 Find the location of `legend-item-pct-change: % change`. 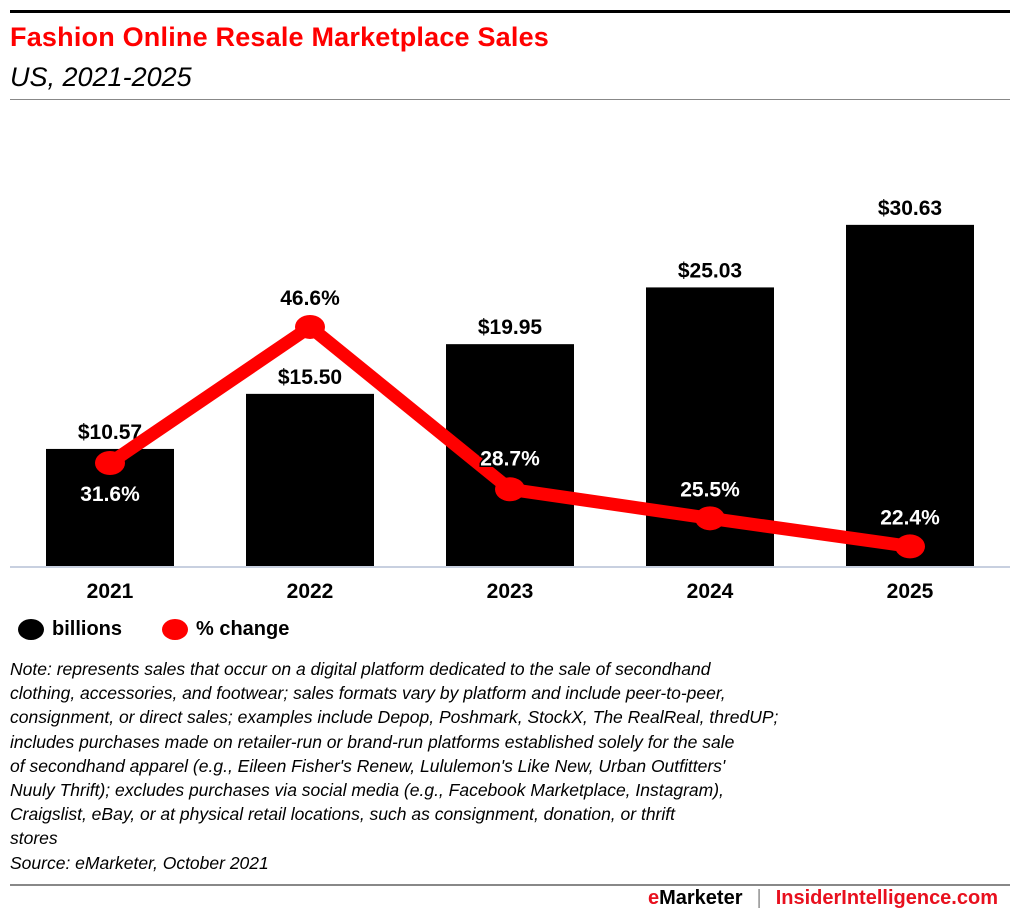

legend-item-pct-change: % change is located at coordinates (225, 629).